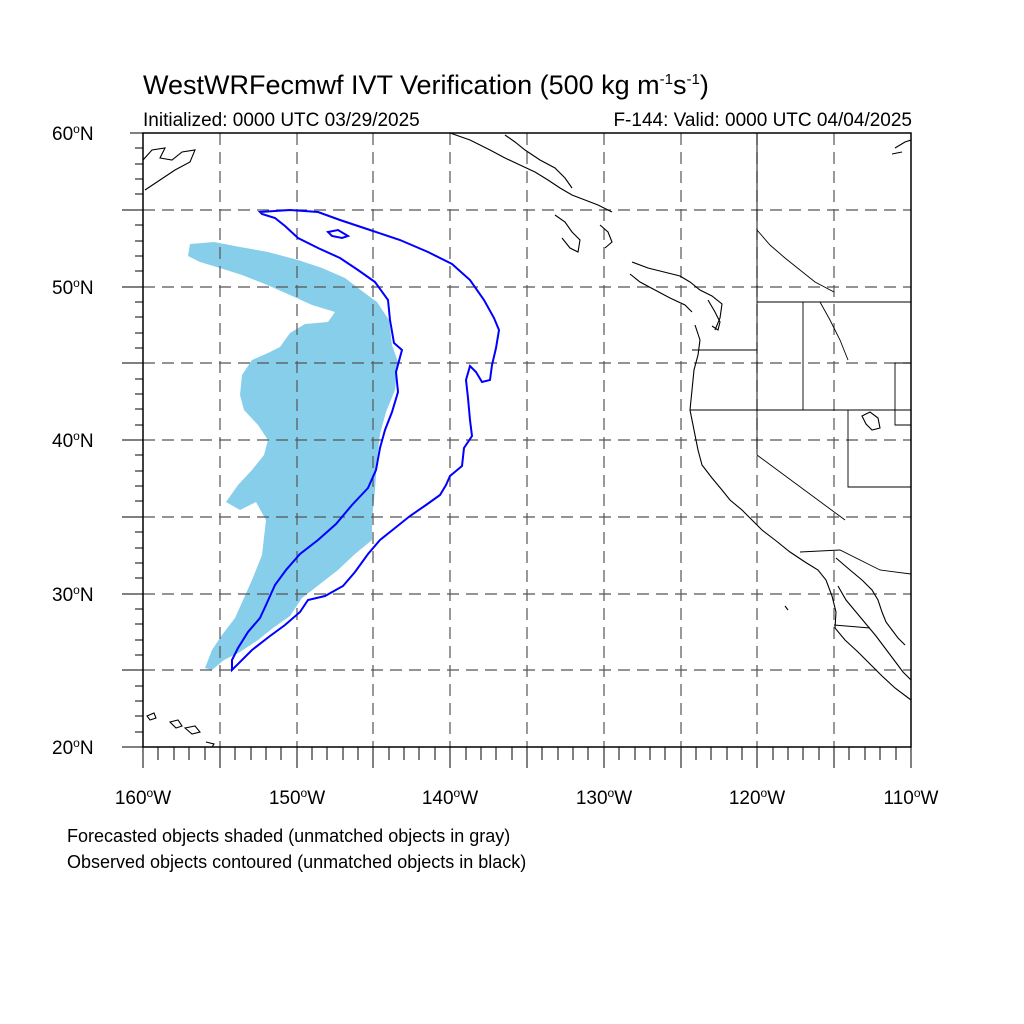  I want to click on lon-label-150w: 150oW, so click(297, 798).